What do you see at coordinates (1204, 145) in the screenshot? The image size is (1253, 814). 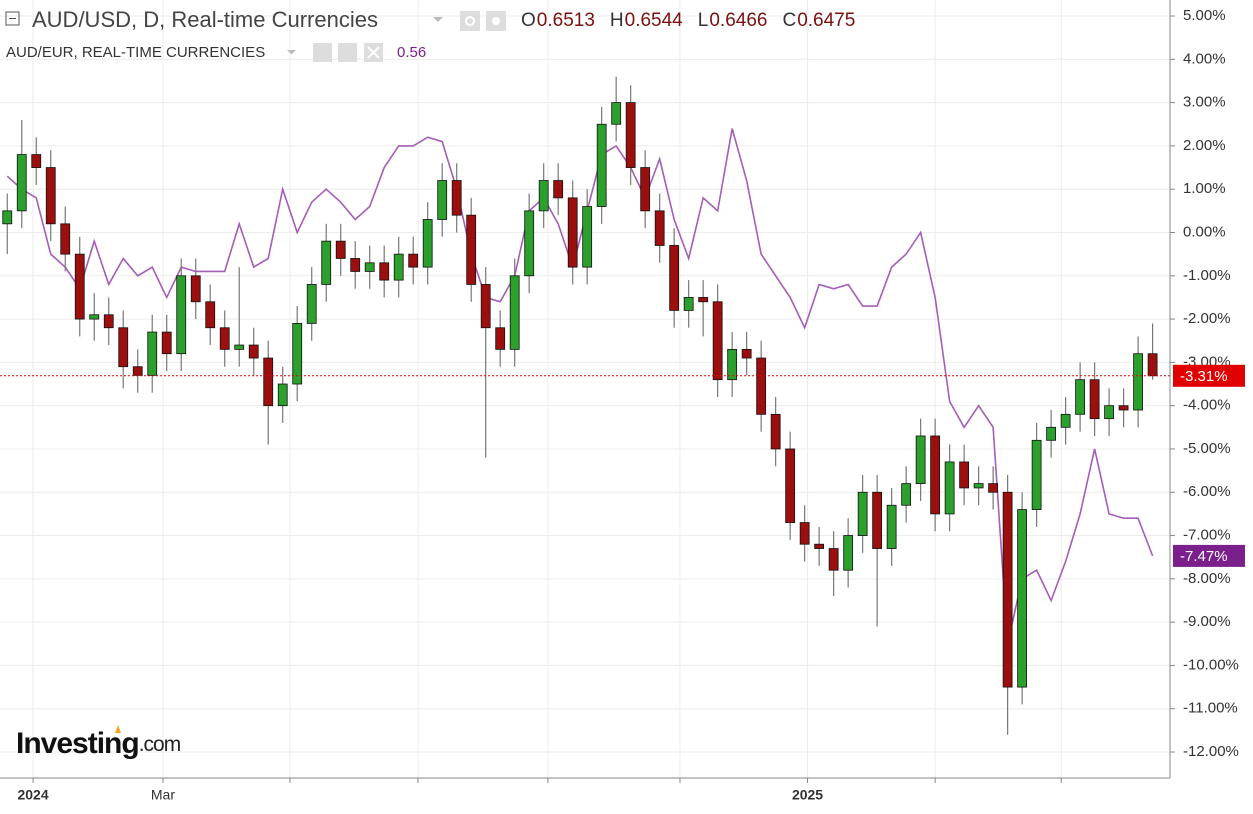 I see `y-tick-label: 2.00%` at bounding box center [1204, 145].